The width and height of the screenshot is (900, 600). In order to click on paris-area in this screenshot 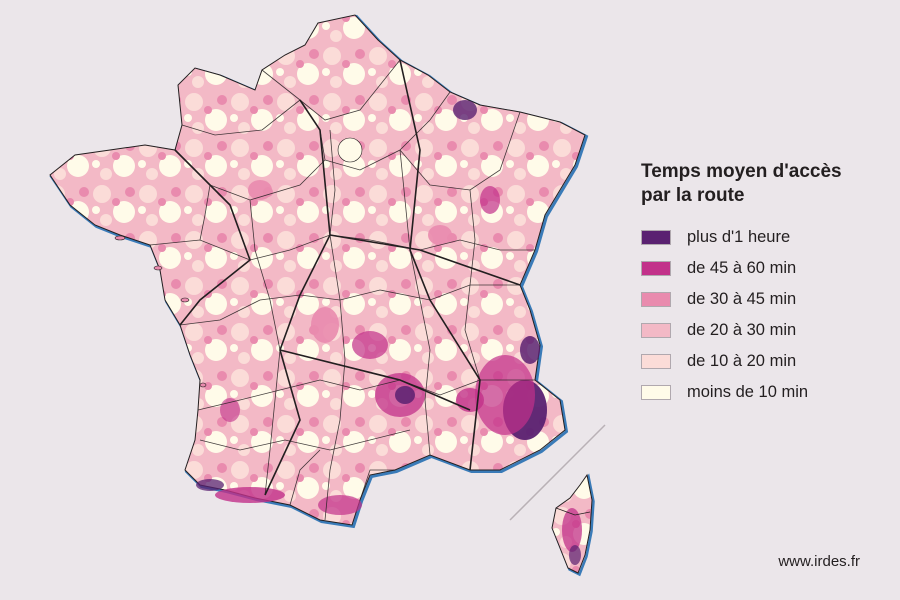, I will do `click(350, 150)`.